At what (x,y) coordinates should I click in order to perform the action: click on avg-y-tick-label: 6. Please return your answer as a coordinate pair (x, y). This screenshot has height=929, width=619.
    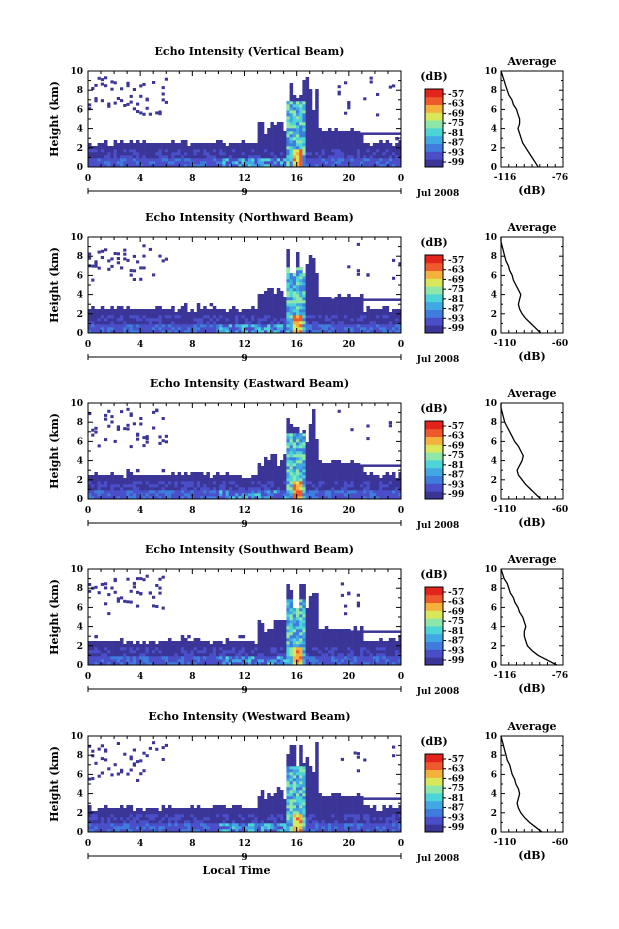
    Looking at the image, I should click on (494, 608).